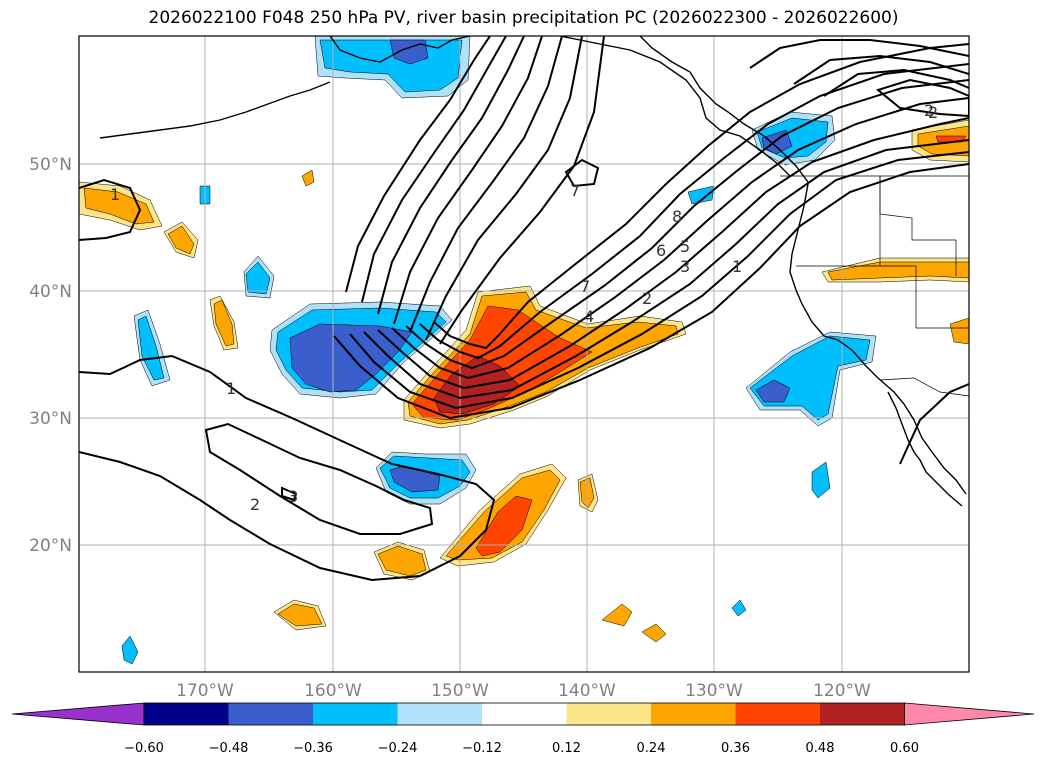 Image resolution: width=1047 pixels, height=765 pixels. What do you see at coordinates (566, 748) in the screenshot?
I see `colorbar-tick: 0.12` at bounding box center [566, 748].